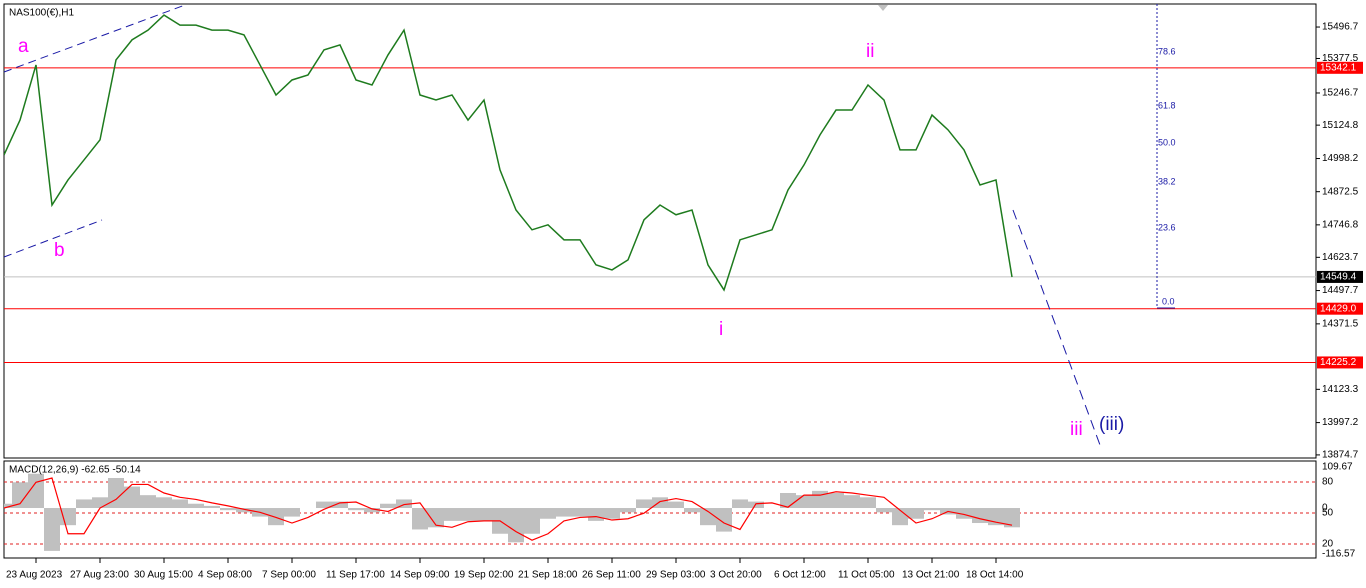 The height and width of the screenshot is (588, 1366). What do you see at coordinates (53, 238) in the screenshot?
I see `trend-line` at bounding box center [53, 238].